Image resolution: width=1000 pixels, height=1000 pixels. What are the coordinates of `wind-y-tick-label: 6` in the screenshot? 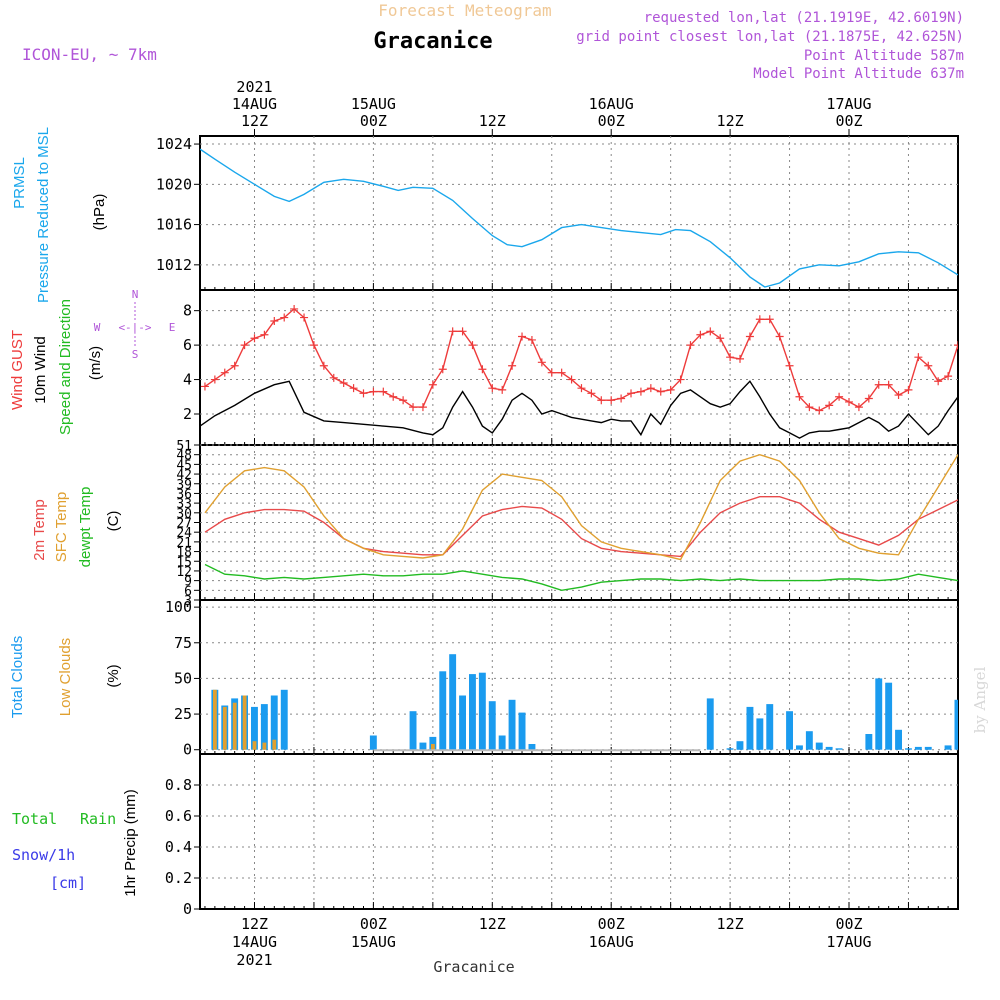 It's located at (187, 345).